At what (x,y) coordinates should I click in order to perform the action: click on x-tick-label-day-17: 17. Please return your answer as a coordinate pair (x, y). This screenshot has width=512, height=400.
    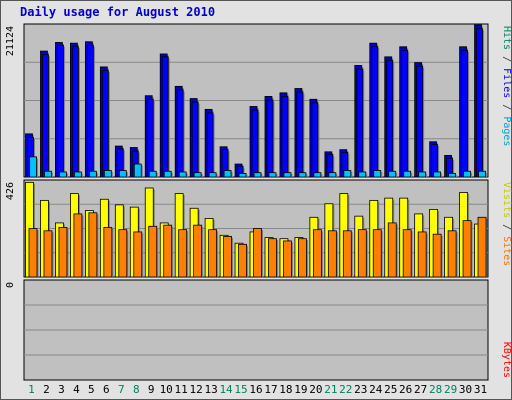
    Looking at the image, I should click on (270, 389).